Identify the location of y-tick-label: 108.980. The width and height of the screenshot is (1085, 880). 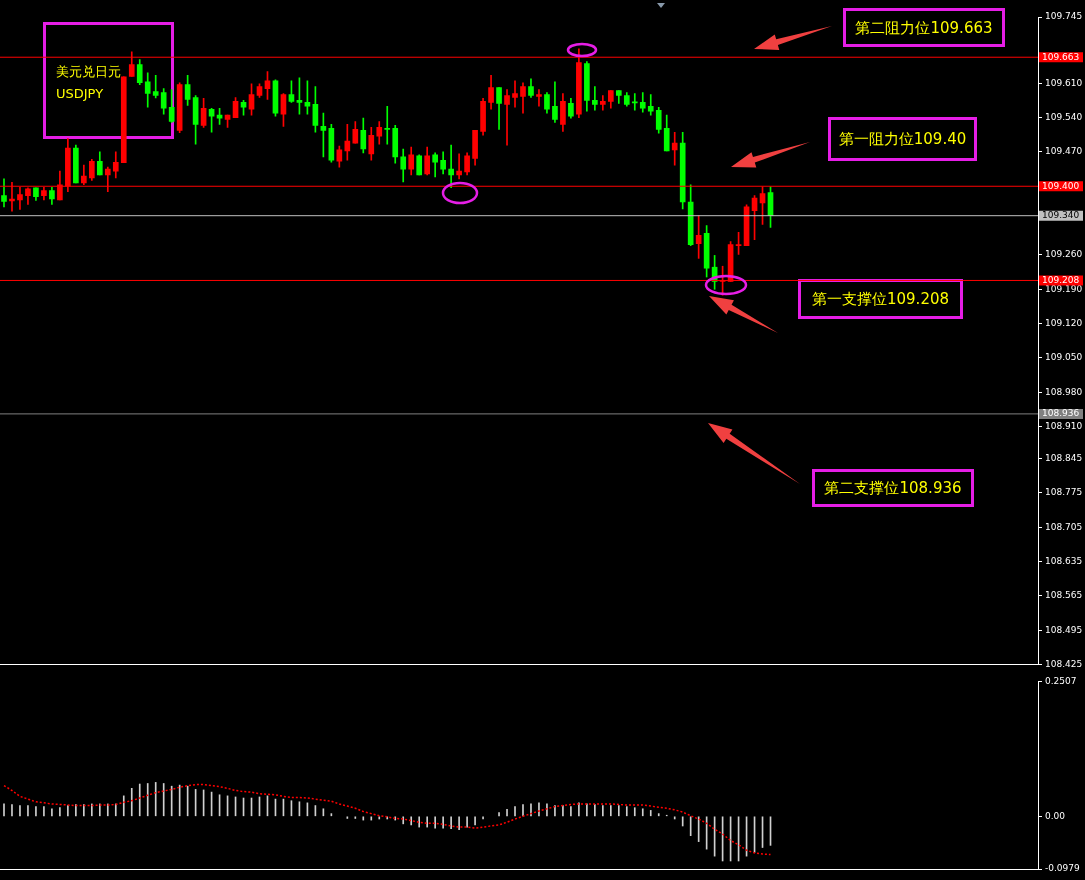
(1064, 391).